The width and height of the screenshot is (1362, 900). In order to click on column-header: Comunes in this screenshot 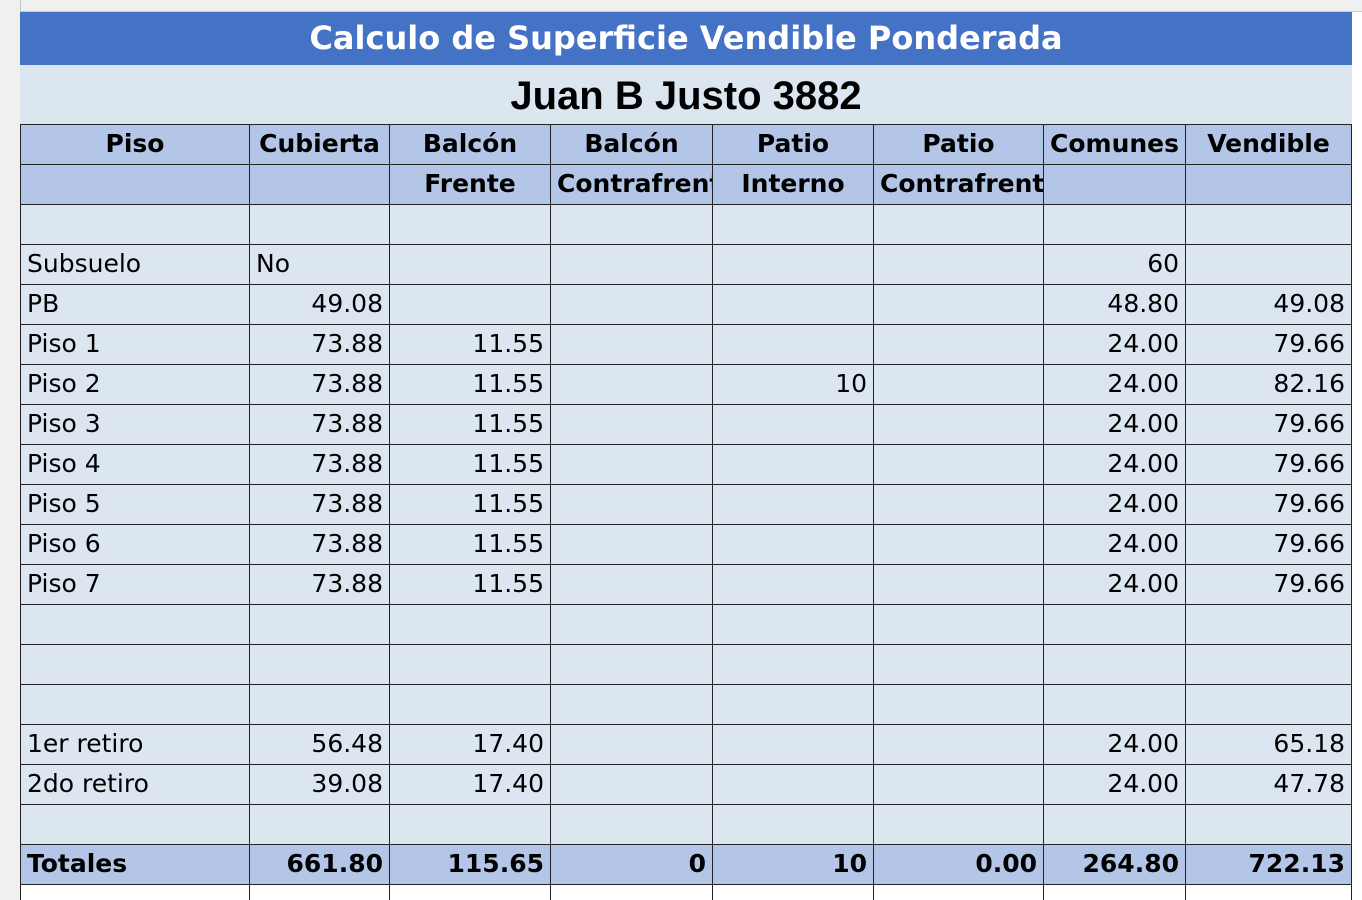, I will do `click(1115, 145)`.